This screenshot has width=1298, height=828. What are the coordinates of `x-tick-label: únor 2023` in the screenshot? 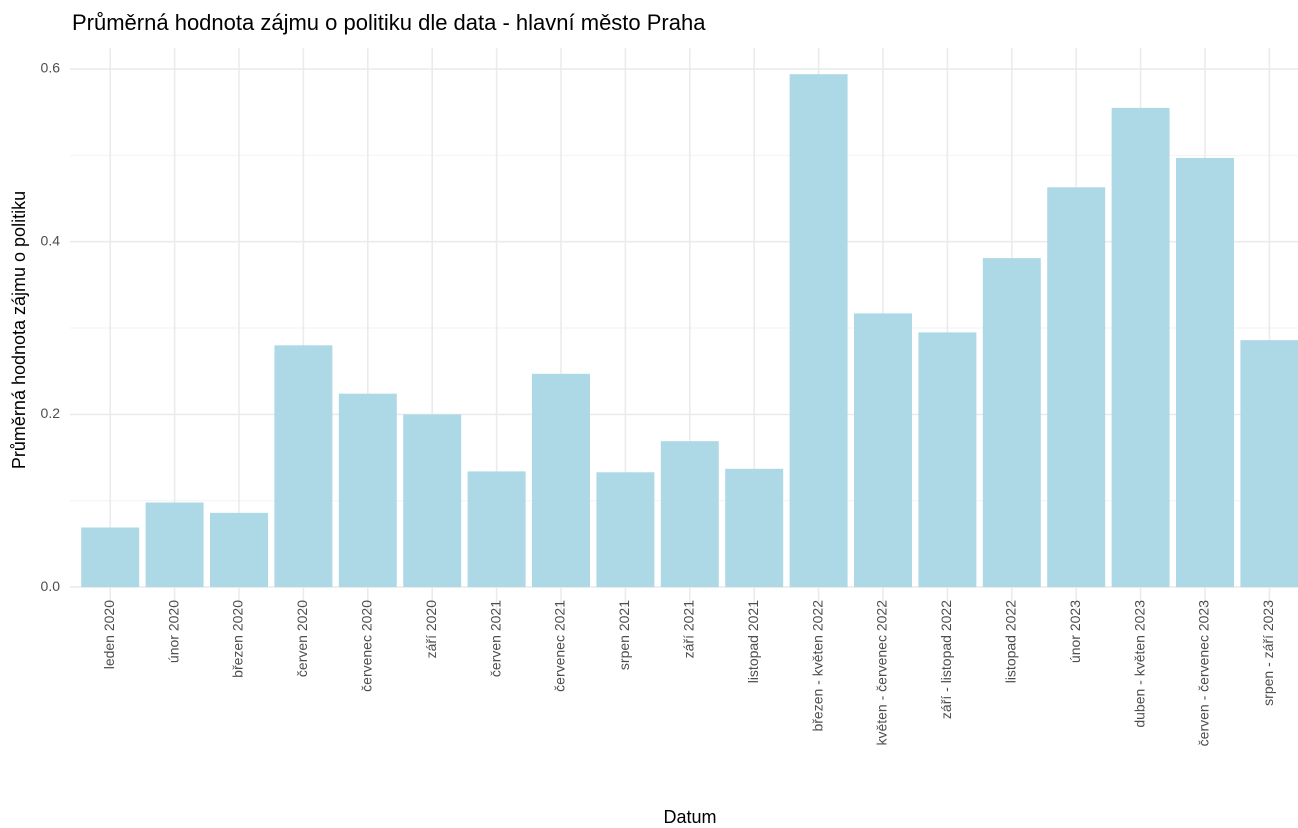 It's located at (1075, 631).